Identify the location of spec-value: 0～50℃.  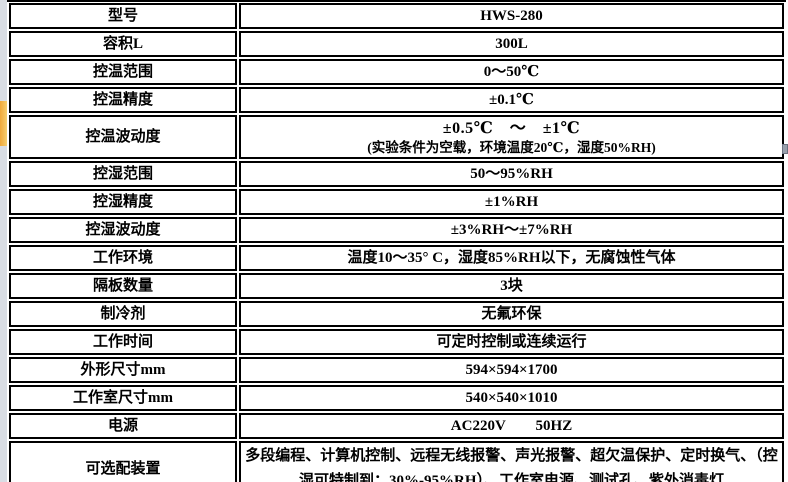
(511, 72).